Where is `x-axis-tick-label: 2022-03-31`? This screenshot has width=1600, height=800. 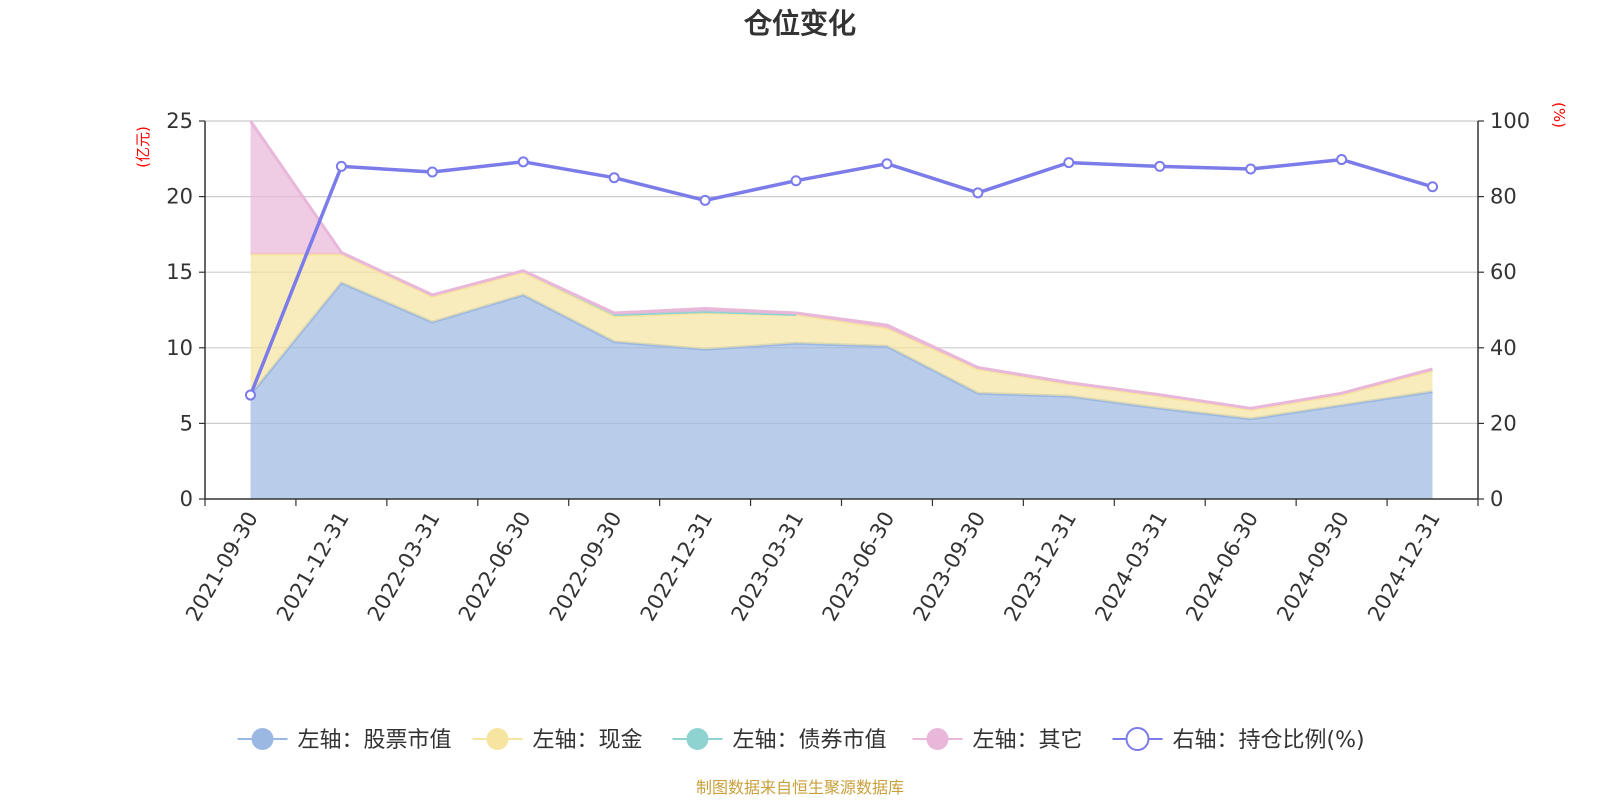 x-axis-tick-label: 2022-03-31 is located at coordinates (404, 567).